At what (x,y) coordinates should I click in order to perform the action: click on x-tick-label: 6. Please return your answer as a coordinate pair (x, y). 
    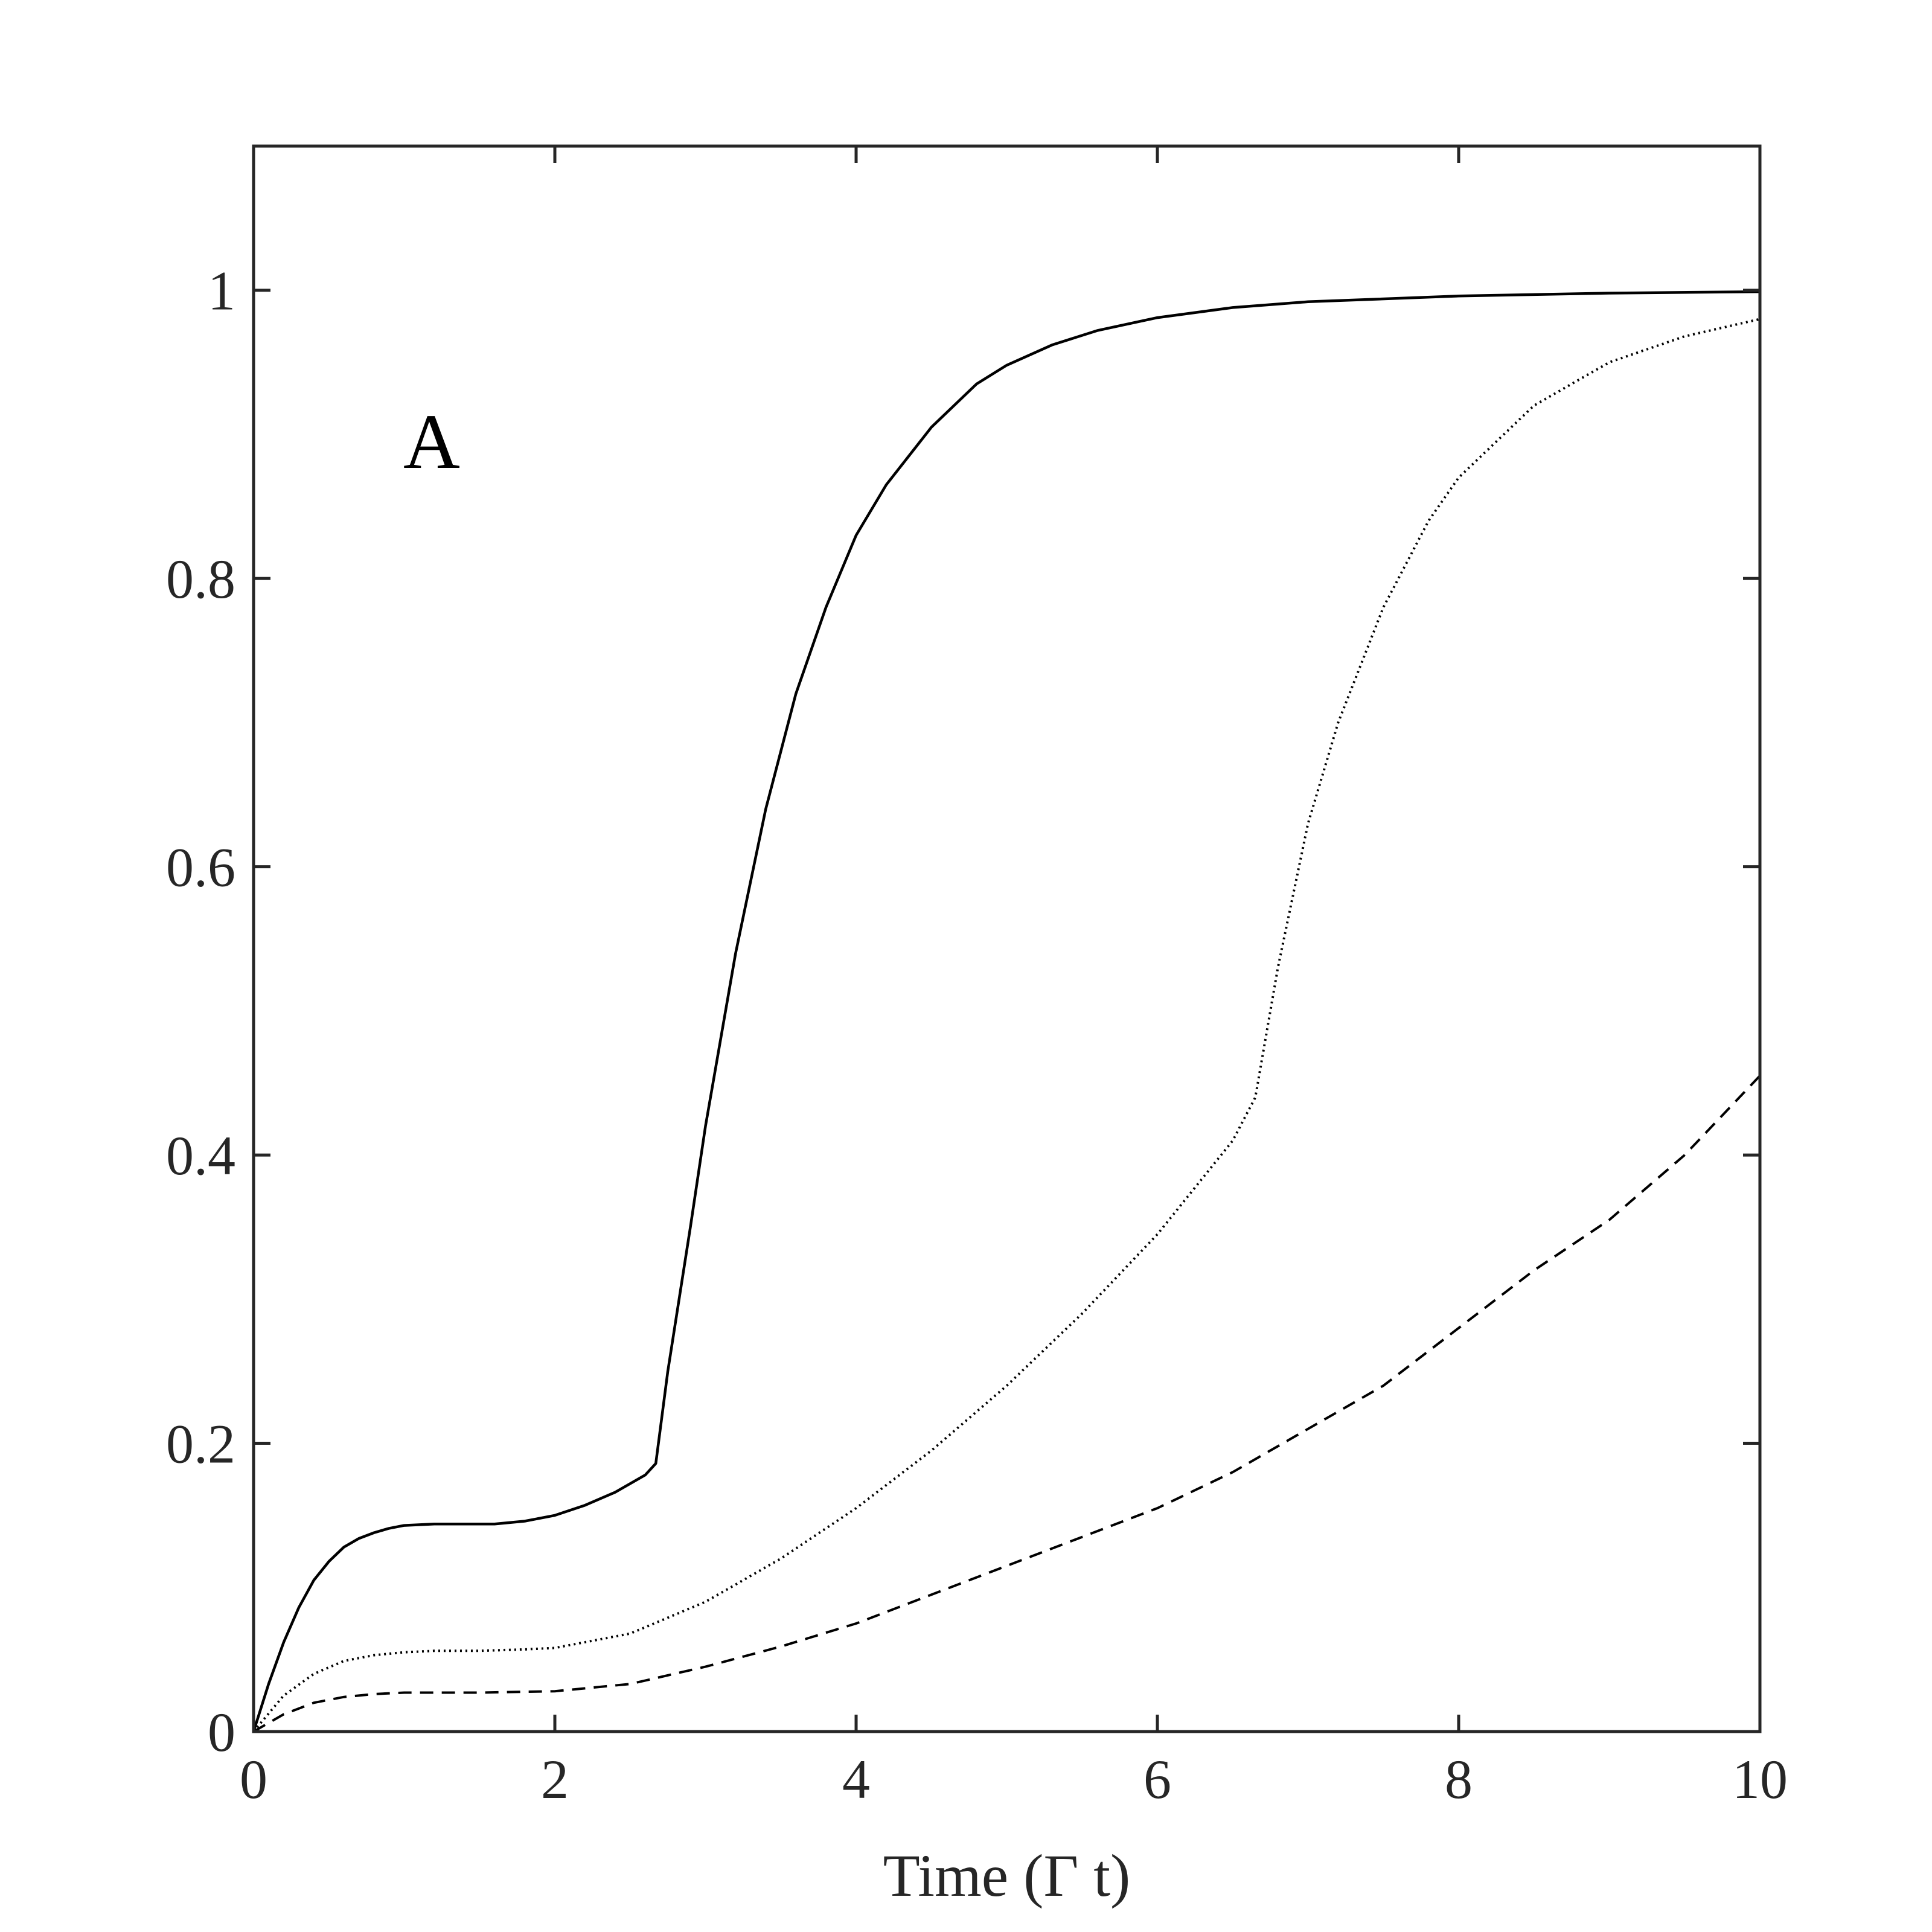
    Looking at the image, I should click on (1157, 1779).